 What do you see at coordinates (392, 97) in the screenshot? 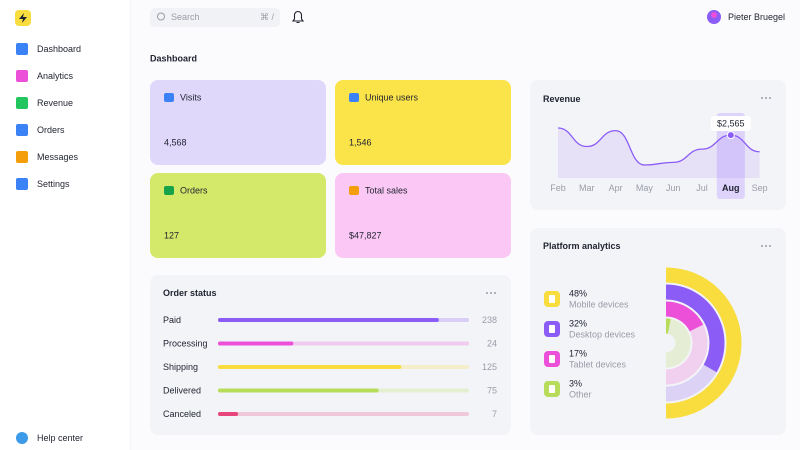
I see `card-label: Unique users` at bounding box center [392, 97].